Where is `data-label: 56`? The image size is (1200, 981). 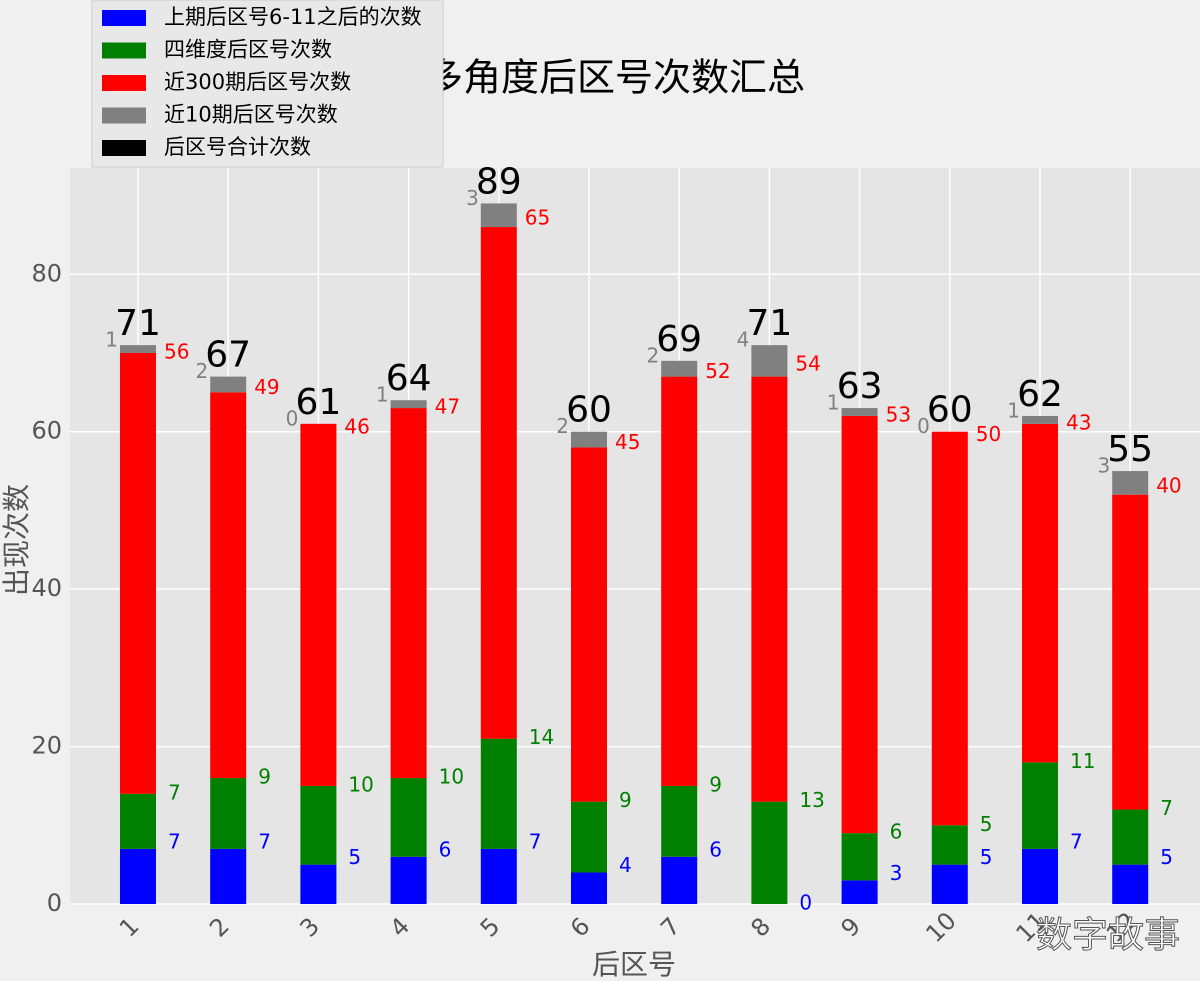 data-label: 56 is located at coordinates (176, 352).